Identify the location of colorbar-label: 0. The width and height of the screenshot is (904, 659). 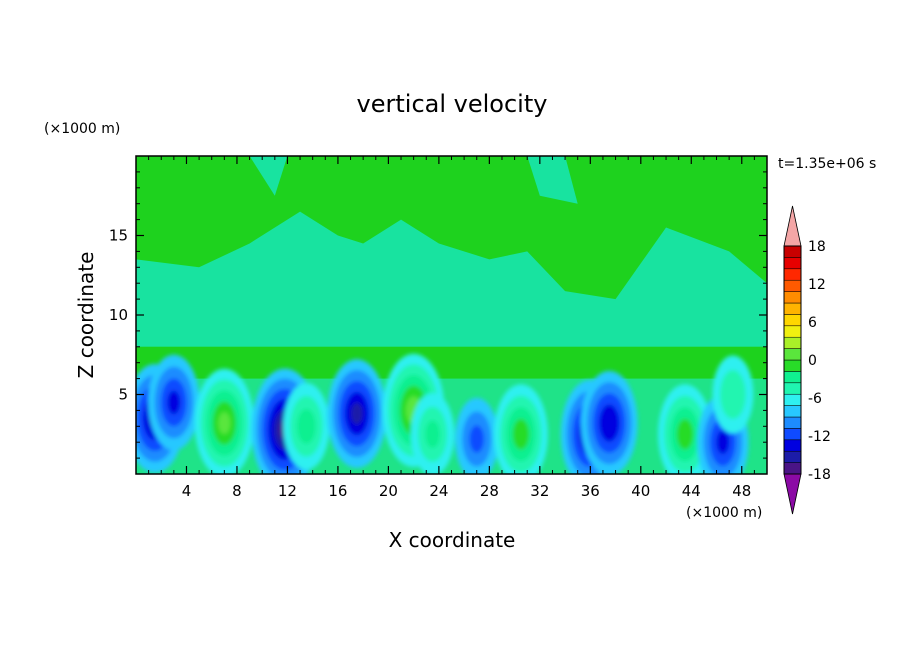
(812, 361).